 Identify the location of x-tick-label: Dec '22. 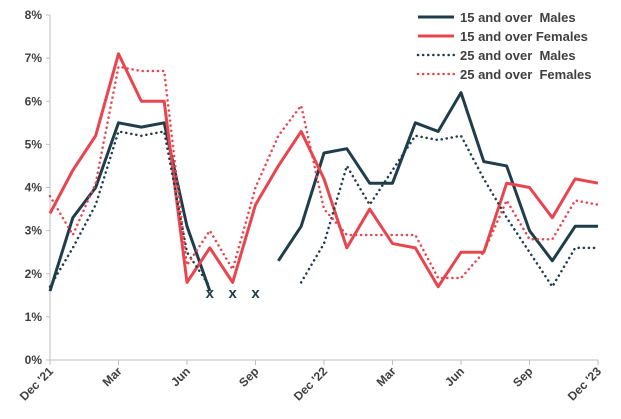
(311, 384).